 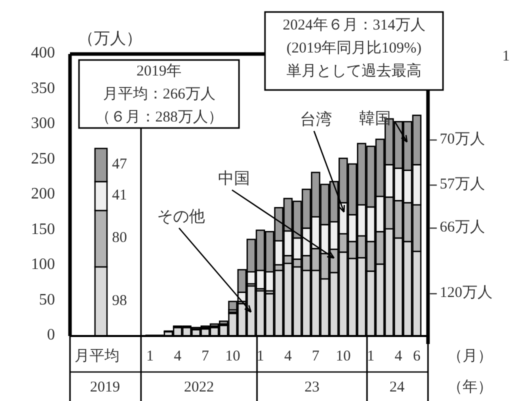 What do you see at coordinates (199, 387) in the screenshot?
I see `text: 2022` at bounding box center [199, 387].